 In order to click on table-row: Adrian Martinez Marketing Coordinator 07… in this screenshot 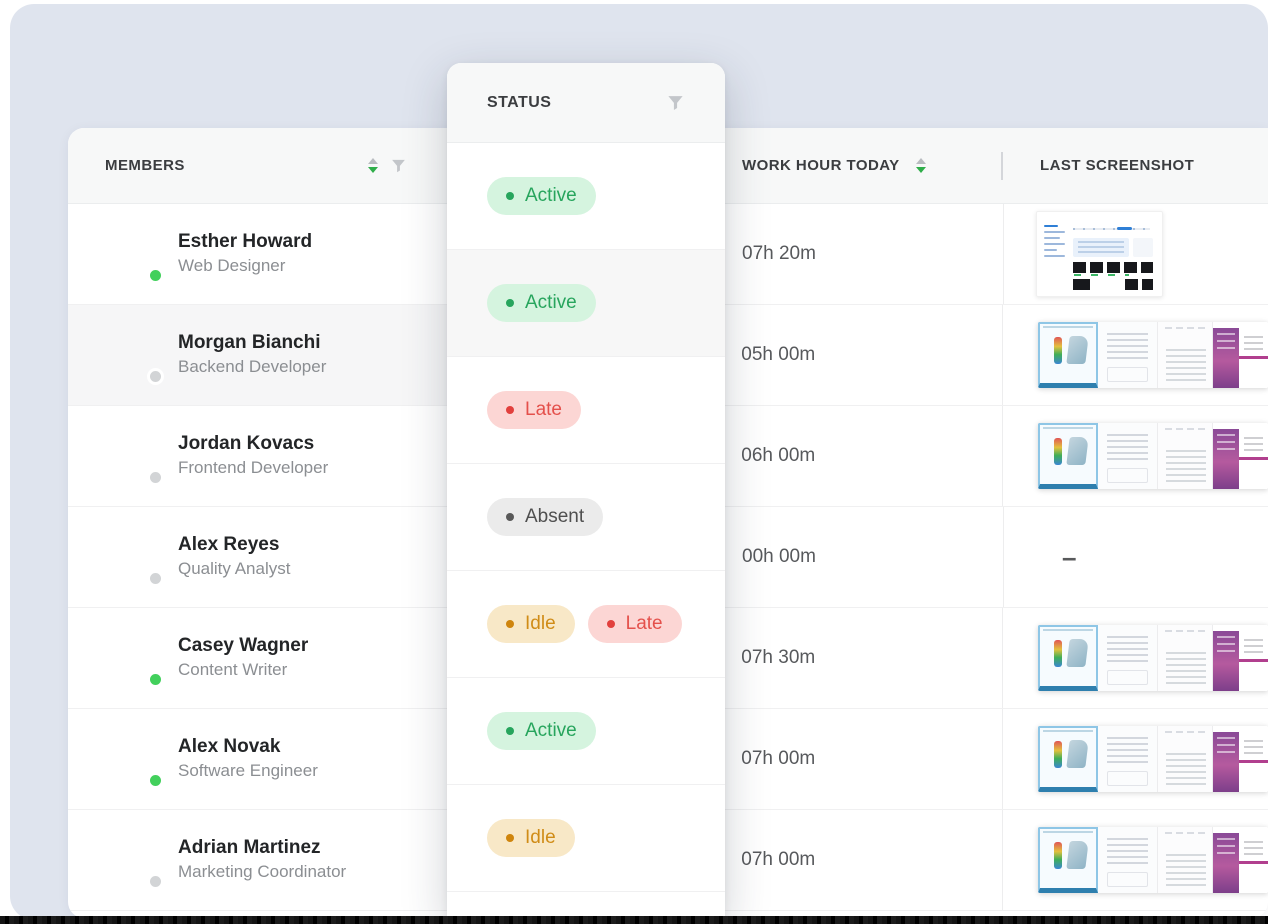, I will do `click(668, 860)`.